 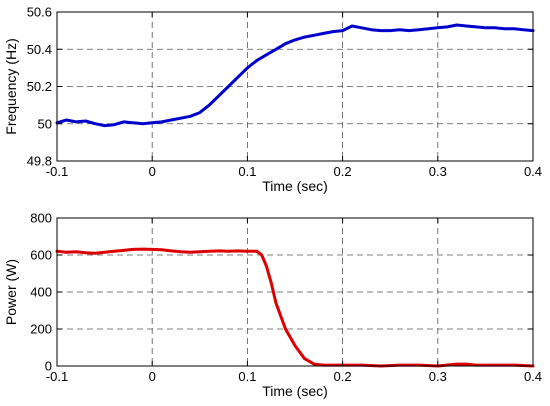 I want to click on y-tick-label: 200, so click(x=41, y=329).